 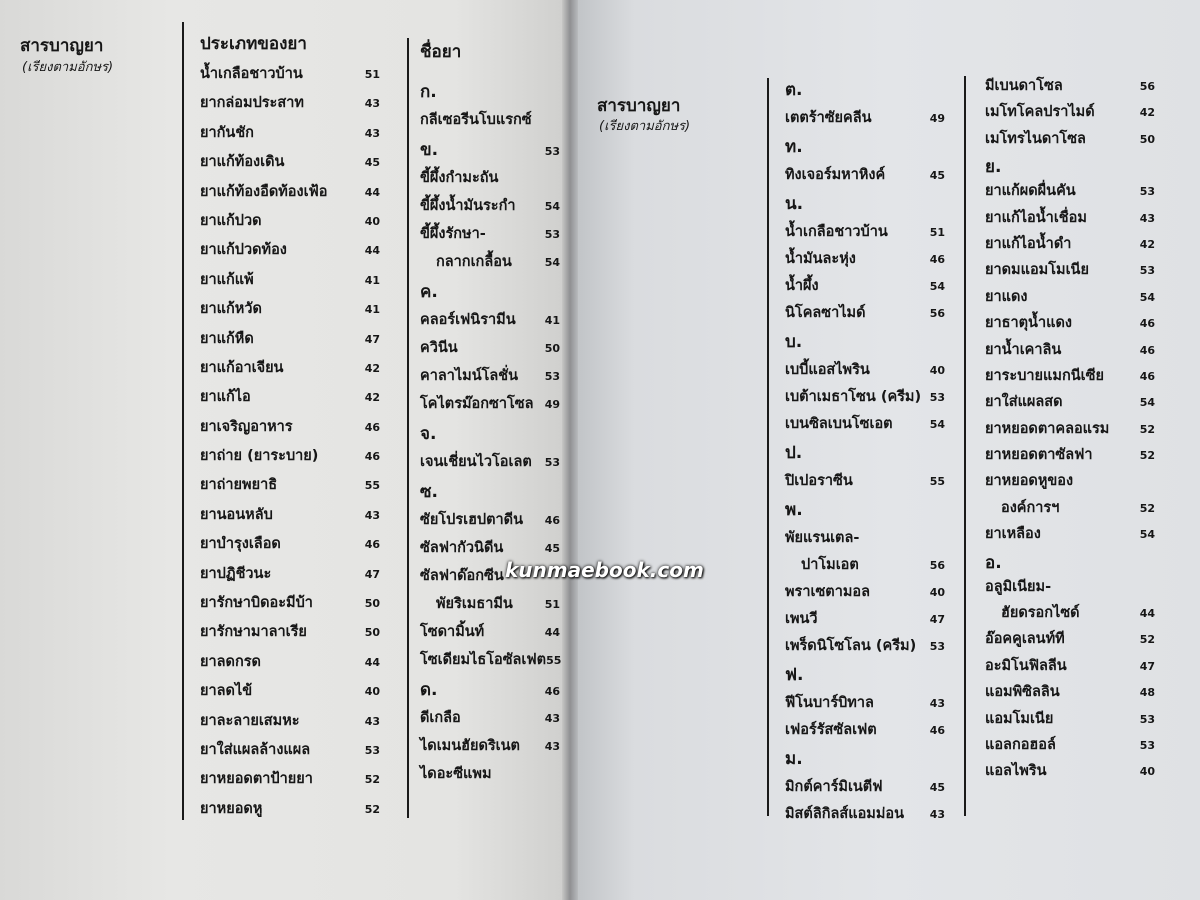 What do you see at coordinates (827, 370) in the screenshot?
I see `entry-label: เบบี้แอสไพริน` at bounding box center [827, 370].